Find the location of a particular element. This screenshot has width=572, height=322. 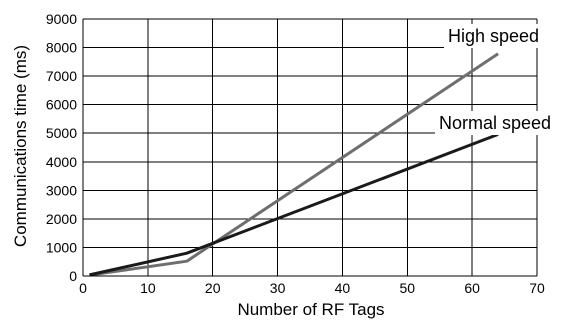

y-tick-label: 4000 is located at coordinates (61, 162).